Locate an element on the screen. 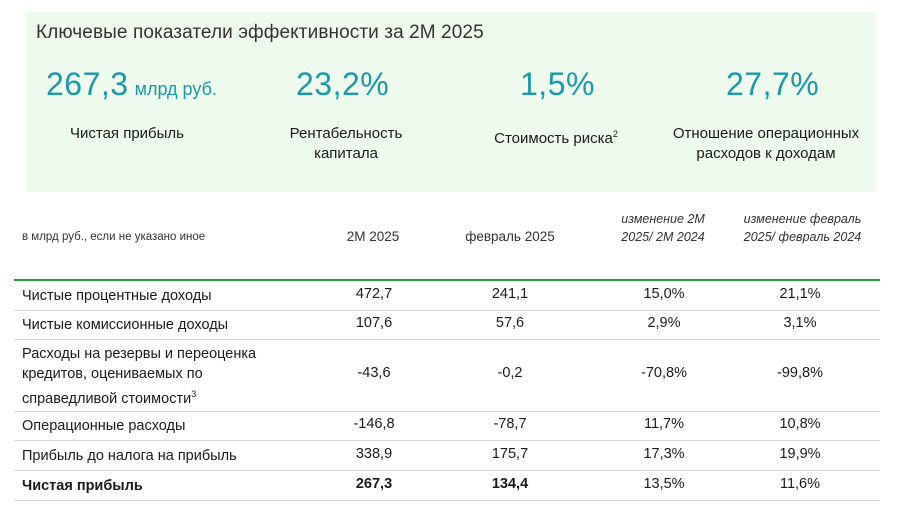 The image size is (908, 517). kpi-roe: 23,2% is located at coordinates (342, 84).